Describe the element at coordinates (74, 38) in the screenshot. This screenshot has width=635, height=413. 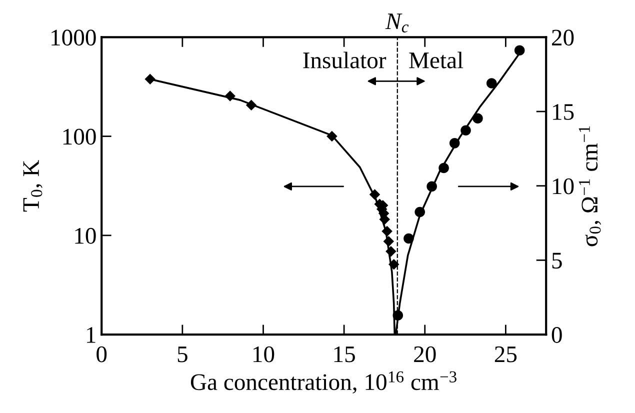
I see `y-tick-label: 1000` at that location.